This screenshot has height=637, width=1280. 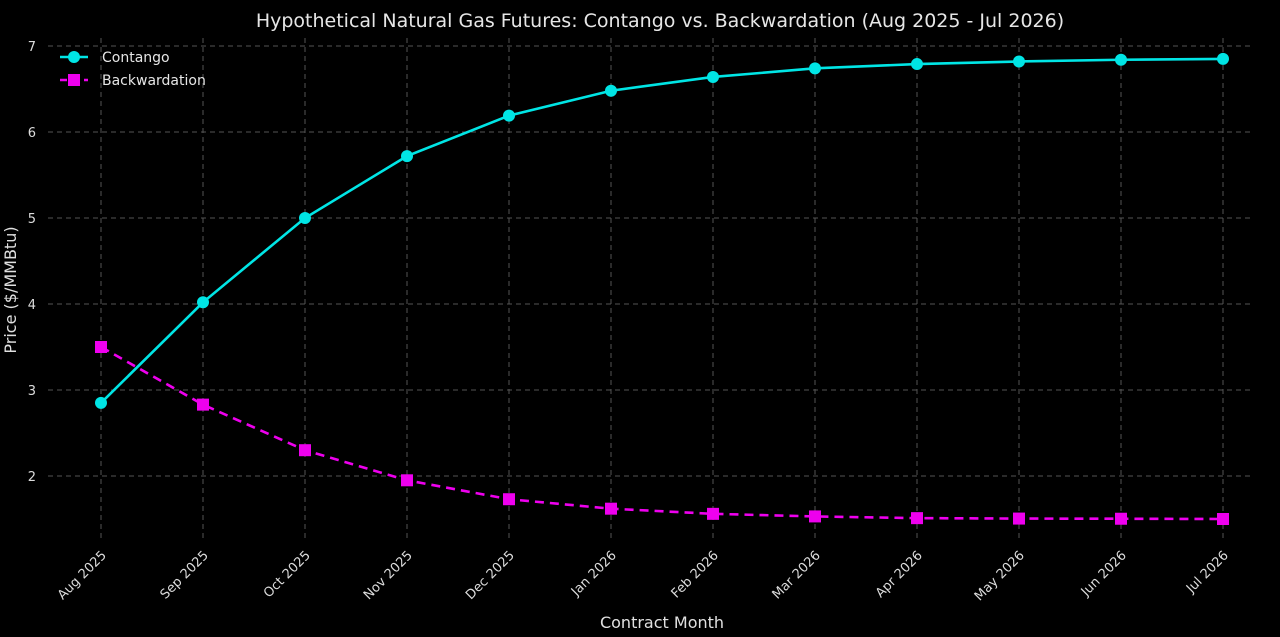 I want to click on x-tick-label: Sep 2025, so click(x=185, y=575).